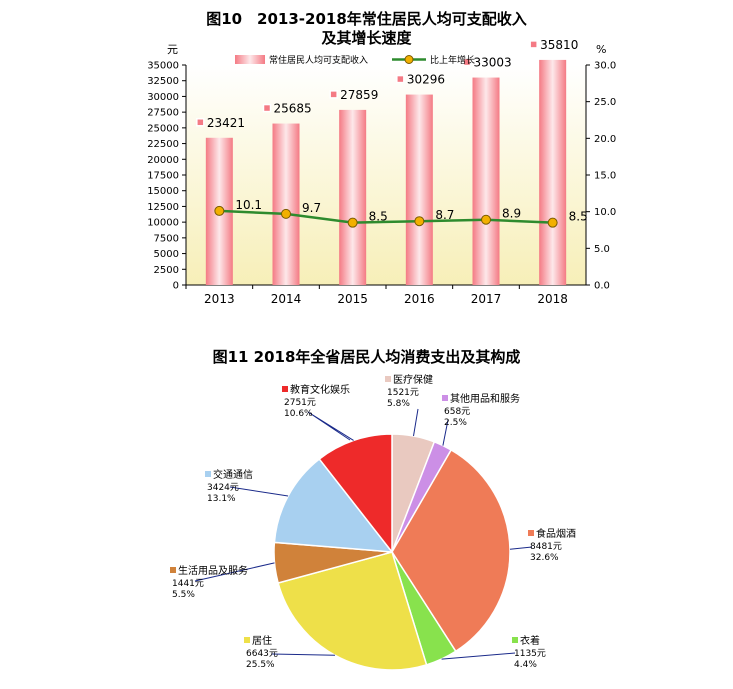 The height and width of the screenshot is (689, 733). What do you see at coordinates (163, 223) in the screenshot?
I see `left-tick-label: 10000` at bounding box center [163, 223].